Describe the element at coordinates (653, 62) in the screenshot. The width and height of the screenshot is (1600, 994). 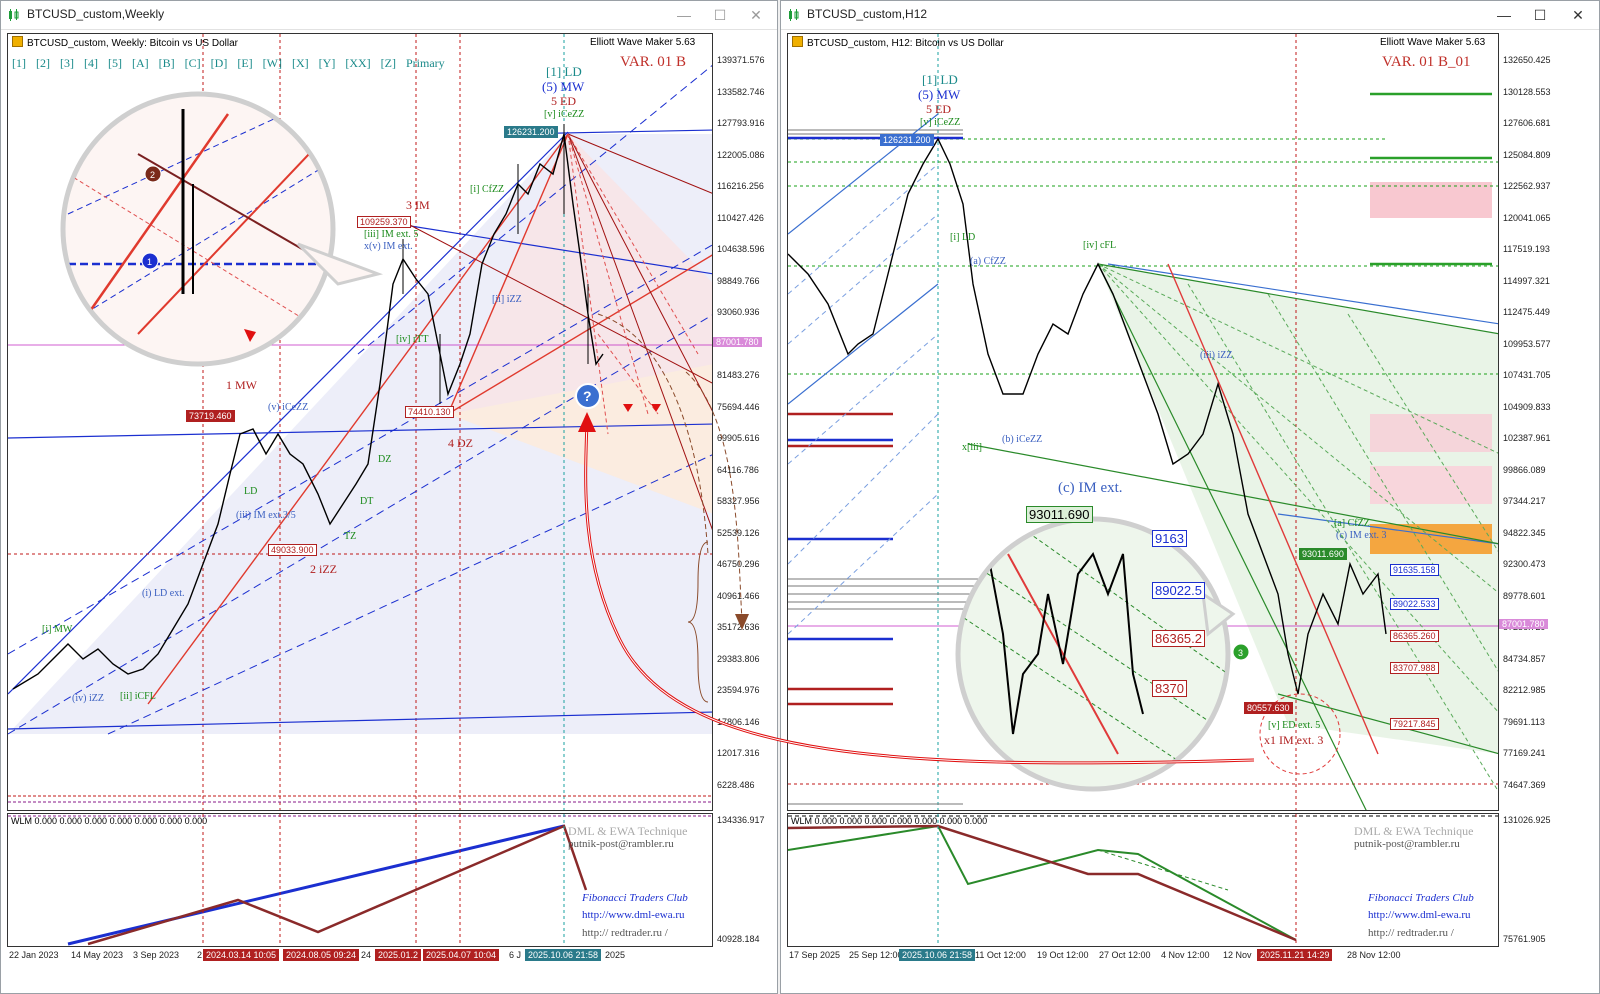
I see `left-variant-label: VAR. 01 B` at that location.